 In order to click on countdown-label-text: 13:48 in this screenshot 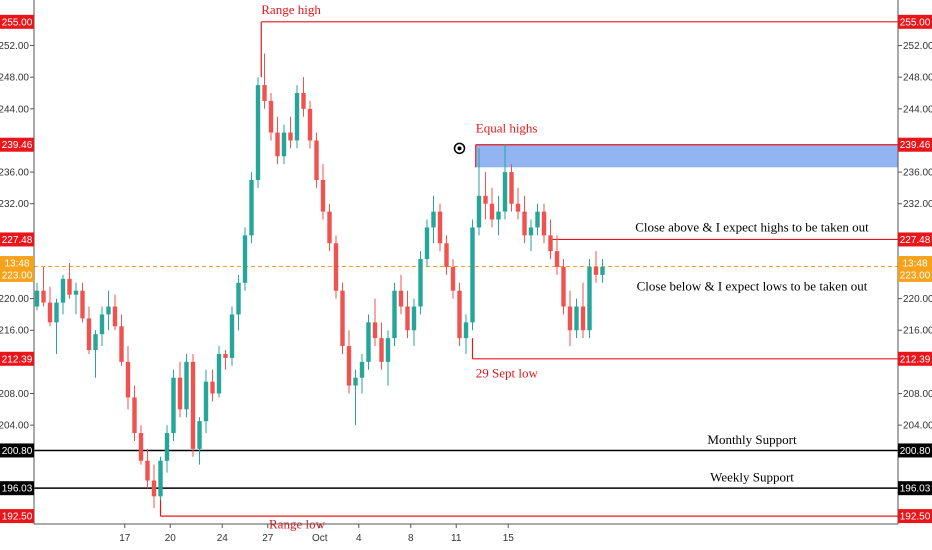, I will do `click(16, 264)`.